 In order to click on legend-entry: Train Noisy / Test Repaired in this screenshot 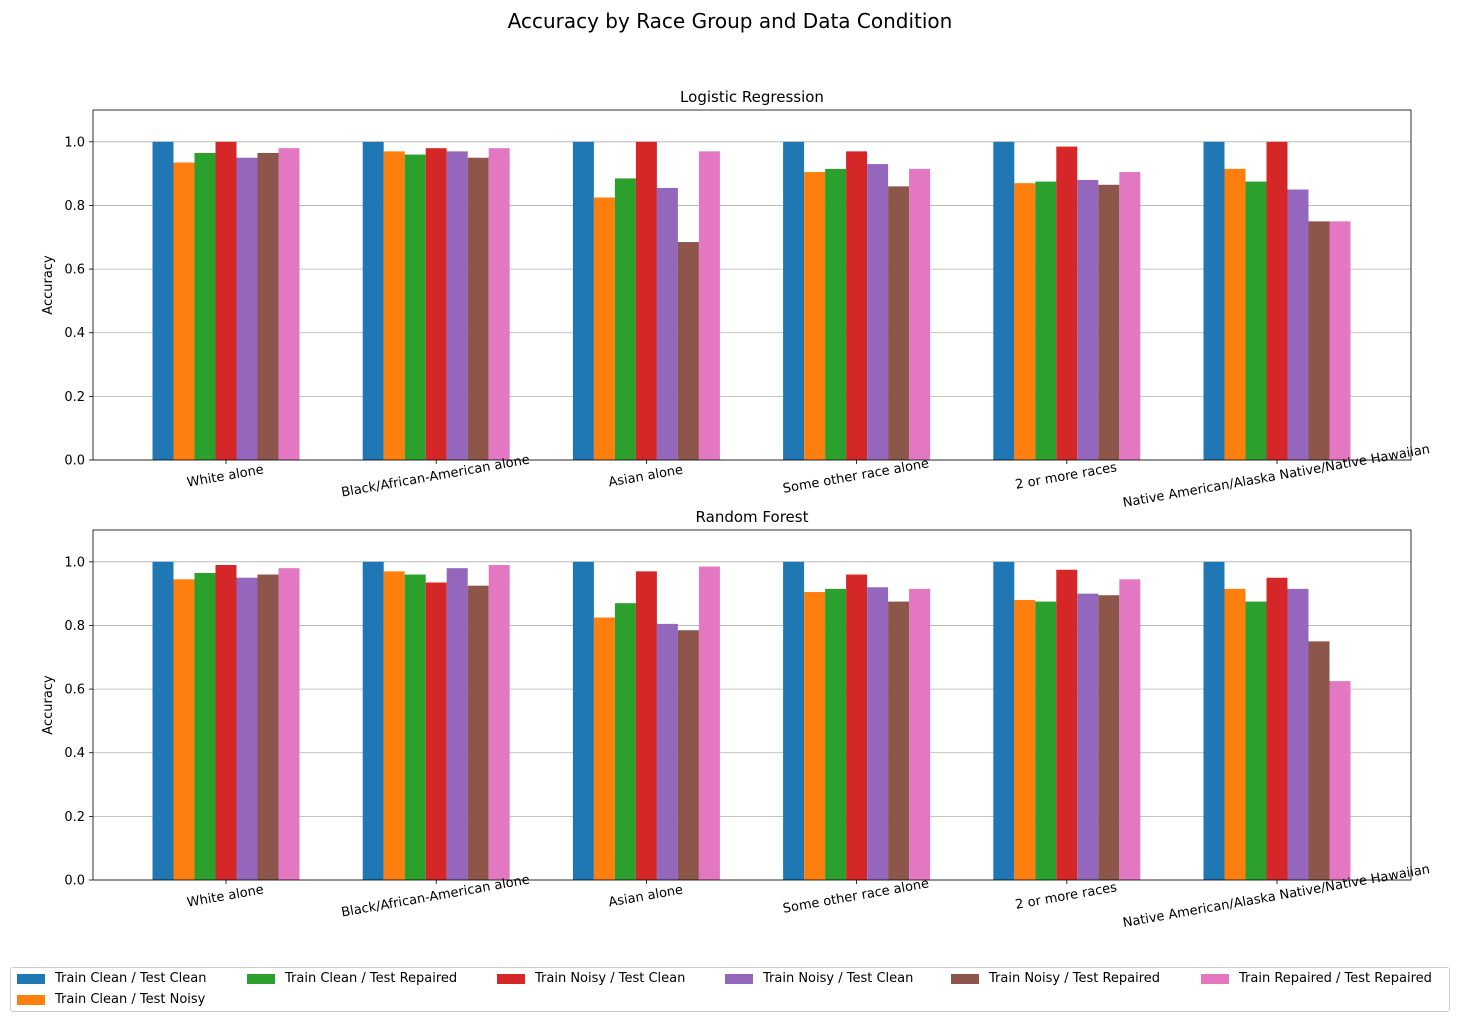, I will do `click(1055, 978)`.